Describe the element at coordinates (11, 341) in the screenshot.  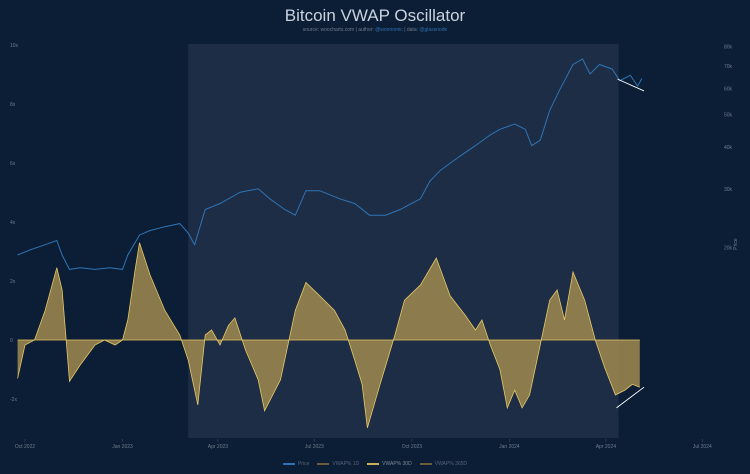
I see `y-left-tick-label: 0` at that location.